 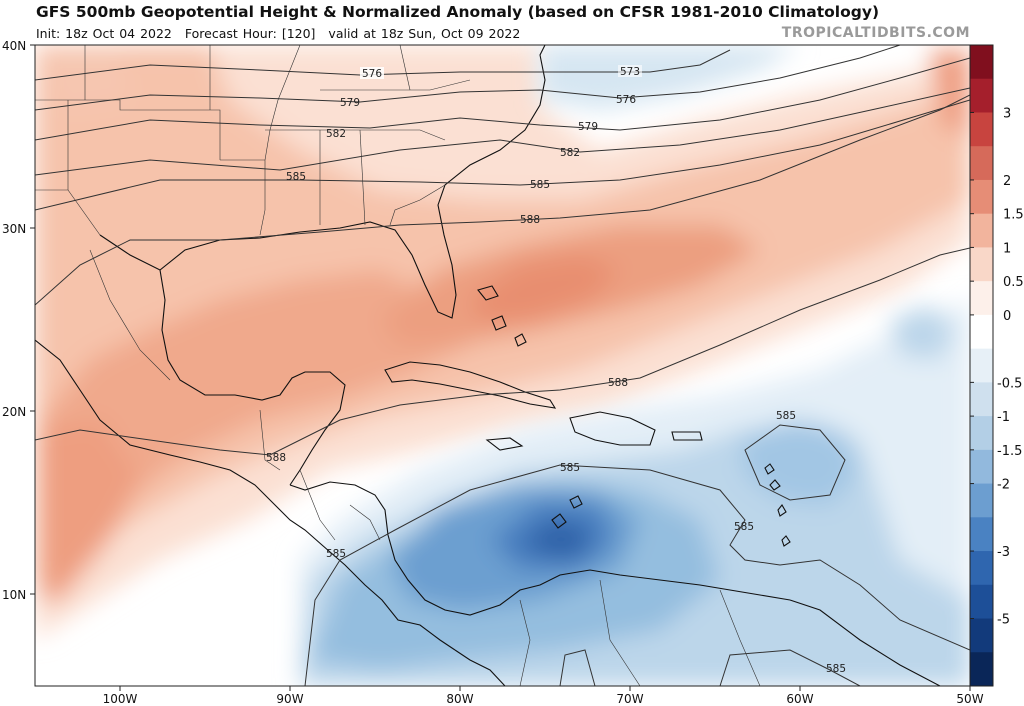 I want to click on colorbar-frame, so click(x=981, y=365).